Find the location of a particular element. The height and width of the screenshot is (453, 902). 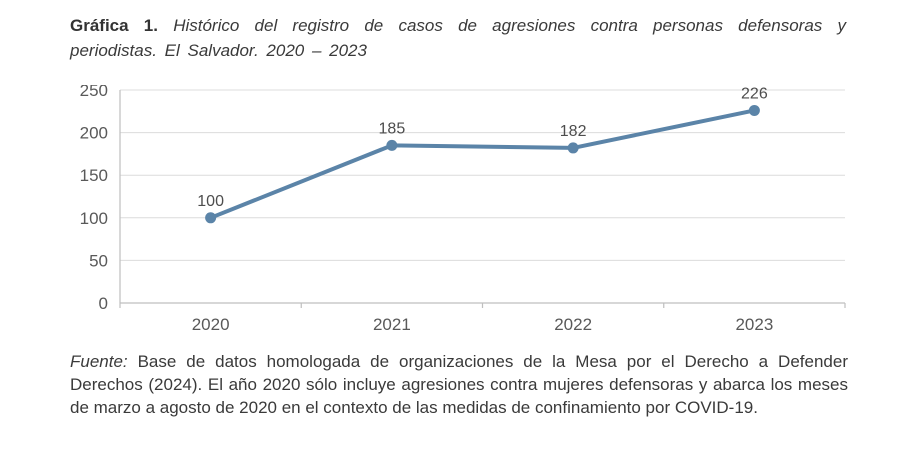

y-tick-label: 0 is located at coordinates (103, 303).